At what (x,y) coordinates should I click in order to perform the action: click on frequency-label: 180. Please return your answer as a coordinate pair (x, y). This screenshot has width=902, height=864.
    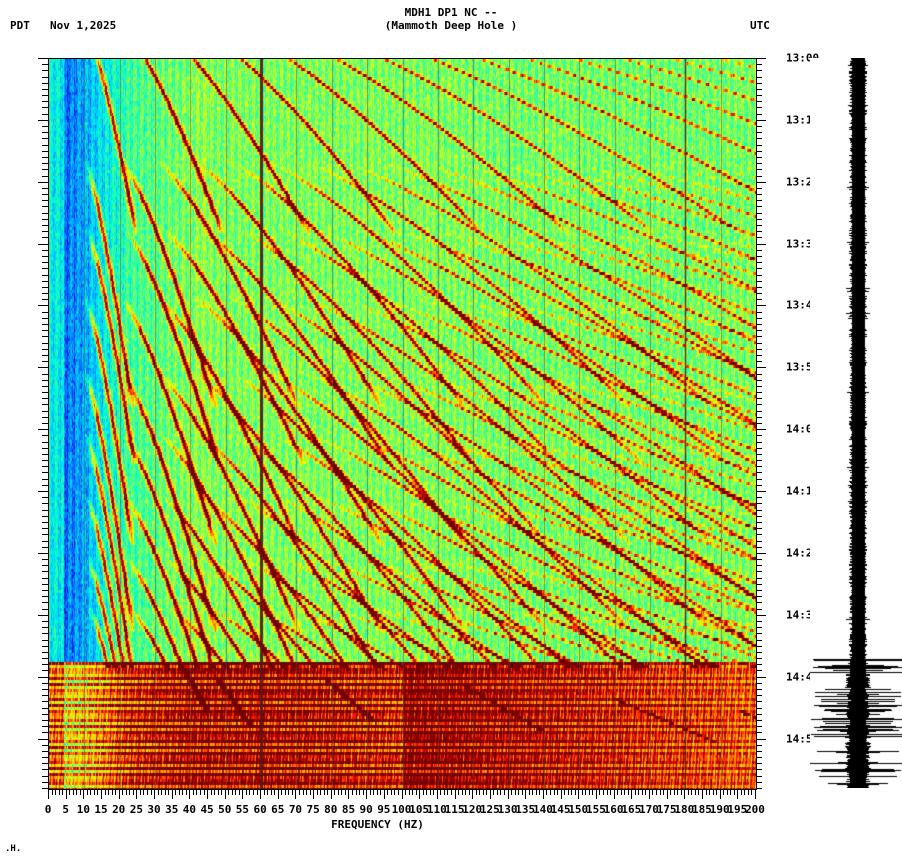
    Looking at the image, I should click on (684, 809).